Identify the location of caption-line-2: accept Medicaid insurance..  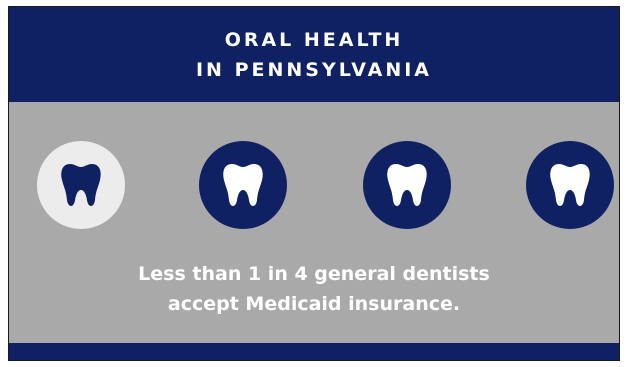
(314, 304).